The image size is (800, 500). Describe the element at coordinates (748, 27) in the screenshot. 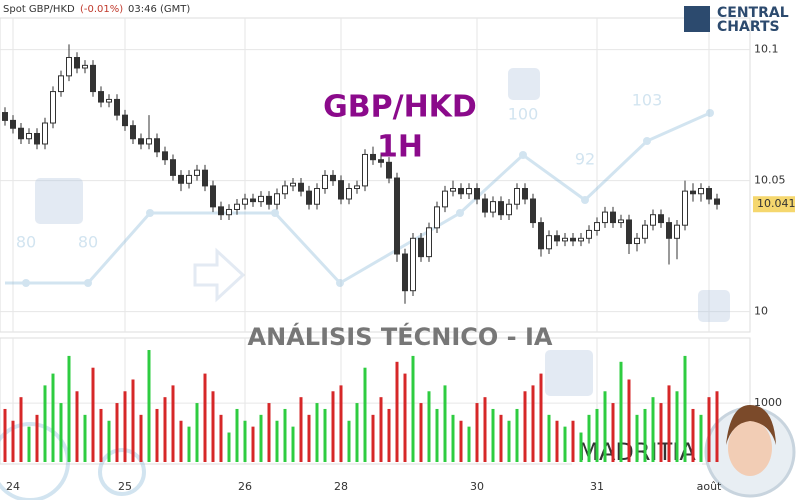

I see `logo-line2: CHARTS` at that location.